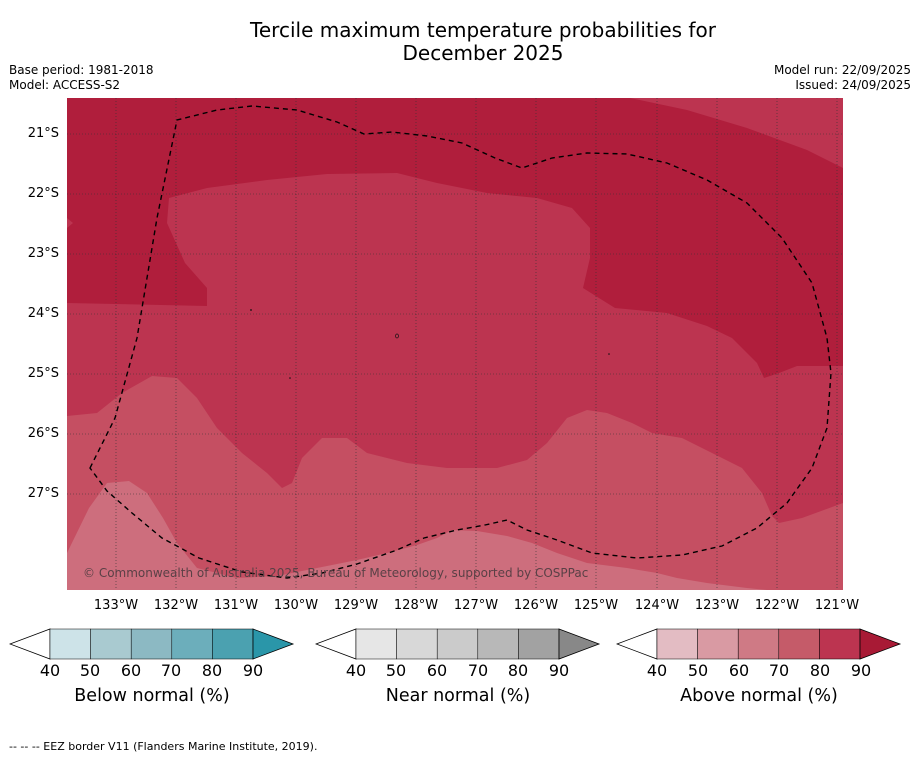 The image size is (919, 758). Describe the element at coordinates (152, 696) in the screenshot. I see `colorbar-below-label: Below normal (%)` at that location.